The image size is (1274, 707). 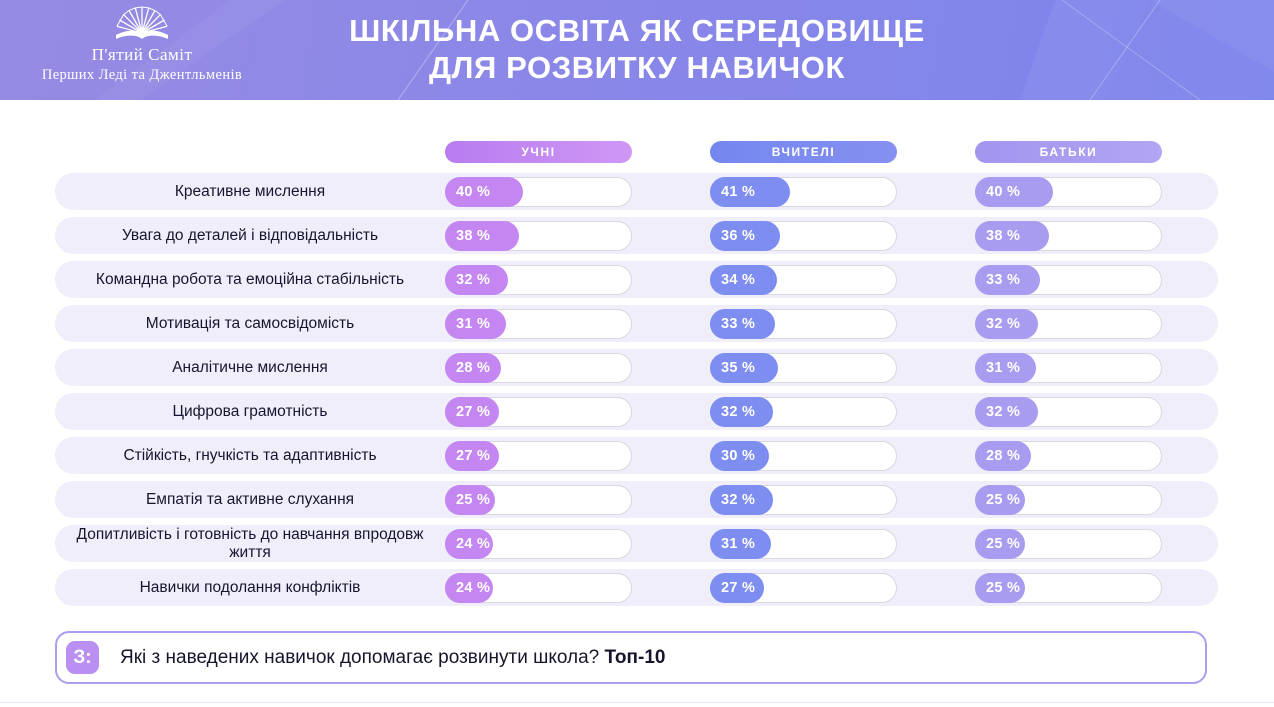 I want to click on bar-value-teachers: 41 %, so click(x=738, y=191).